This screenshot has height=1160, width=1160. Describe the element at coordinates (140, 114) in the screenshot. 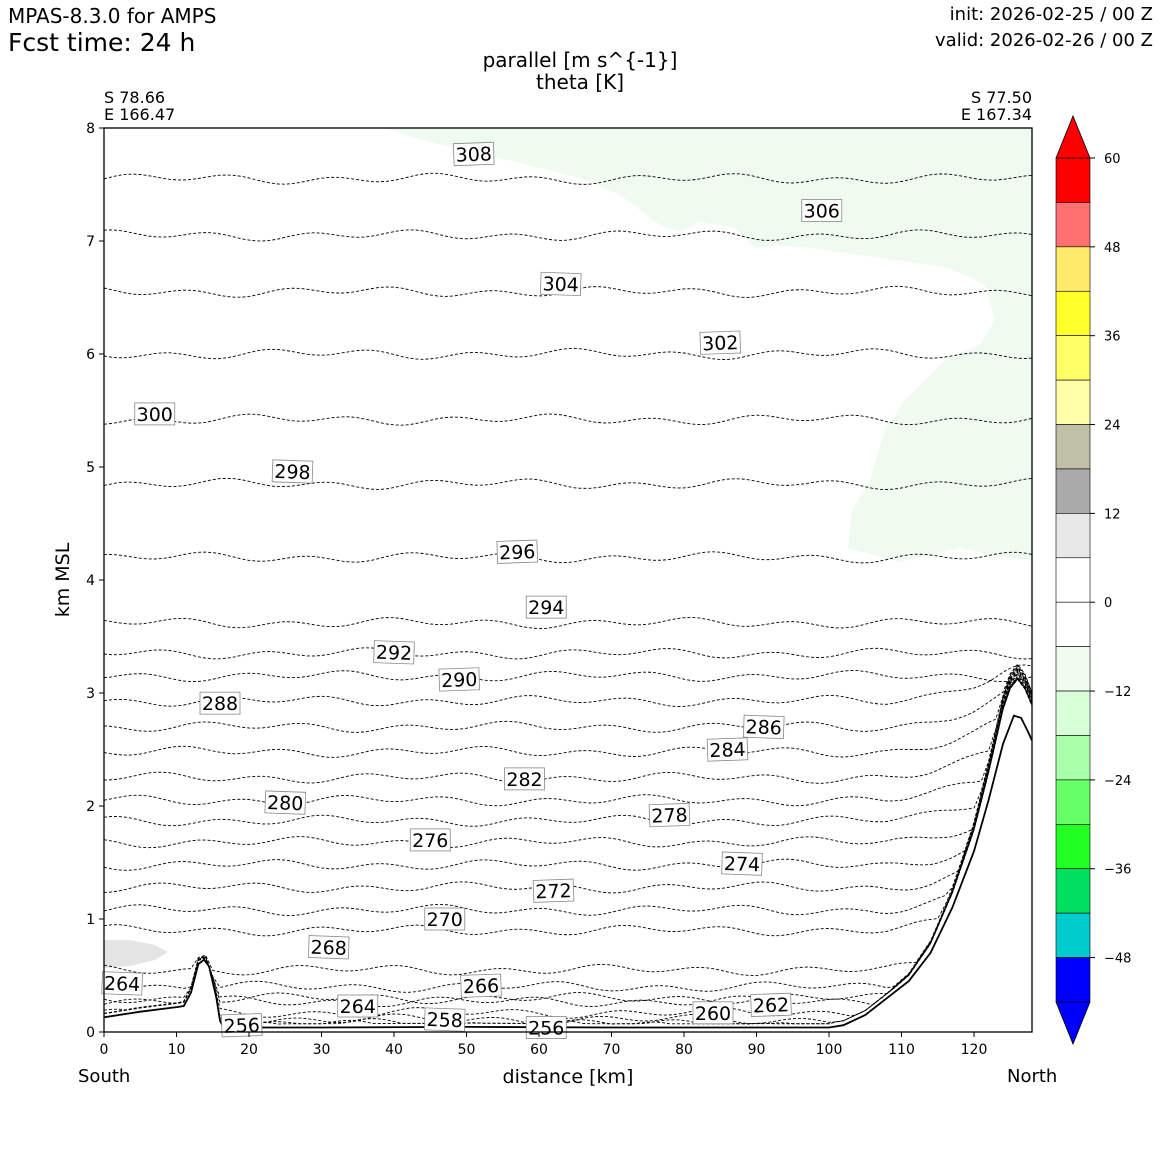

I see `left-endpoint-lon: E 166.47` at that location.